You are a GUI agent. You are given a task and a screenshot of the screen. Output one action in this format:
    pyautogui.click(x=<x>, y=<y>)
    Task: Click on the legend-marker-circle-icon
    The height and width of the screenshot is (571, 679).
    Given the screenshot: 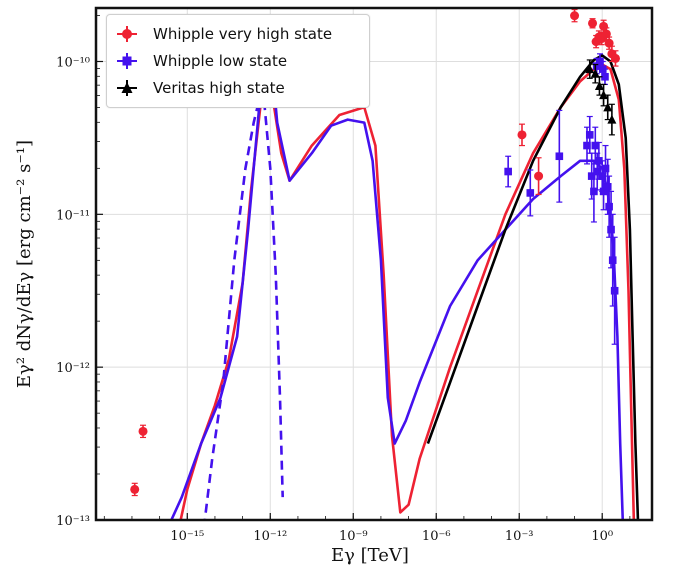 What is the action you would take?
    pyautogui.click(x=127, y=34)
    